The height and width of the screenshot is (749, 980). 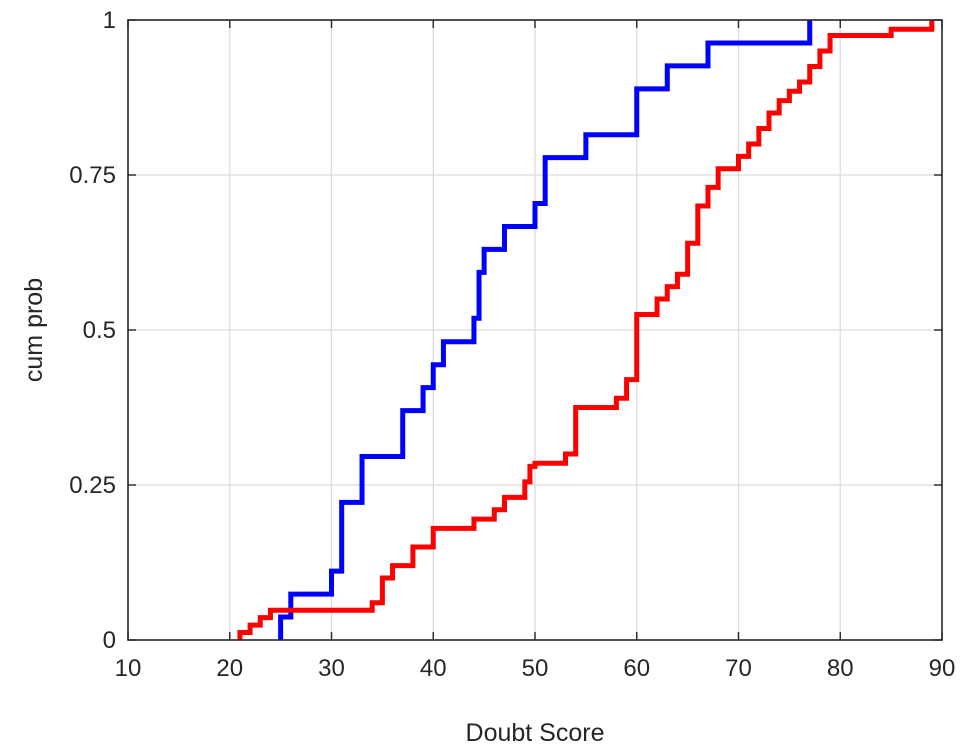 I want to click on x-tick-label: 80, so click(x=840, y=668).